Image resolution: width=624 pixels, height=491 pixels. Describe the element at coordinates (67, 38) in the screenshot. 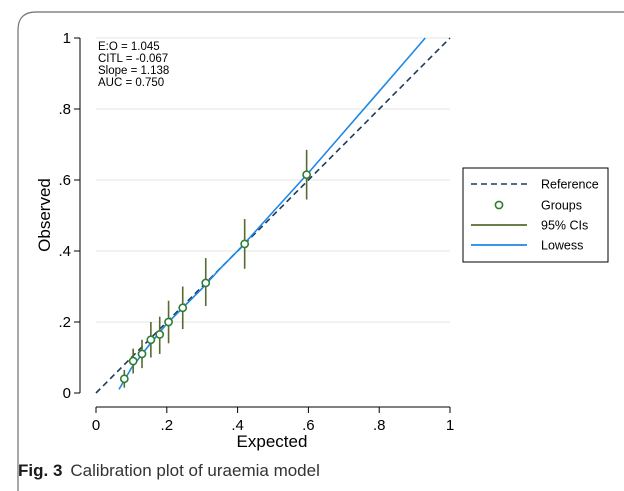

I see `y-tick-label: 1` at that location.